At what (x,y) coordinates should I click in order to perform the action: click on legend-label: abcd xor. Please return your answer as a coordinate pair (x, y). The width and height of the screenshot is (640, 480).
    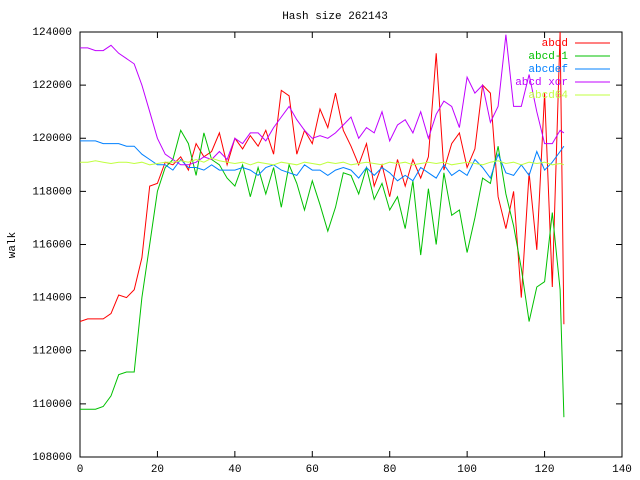
    Looking at the image, I should click on (541, 83).